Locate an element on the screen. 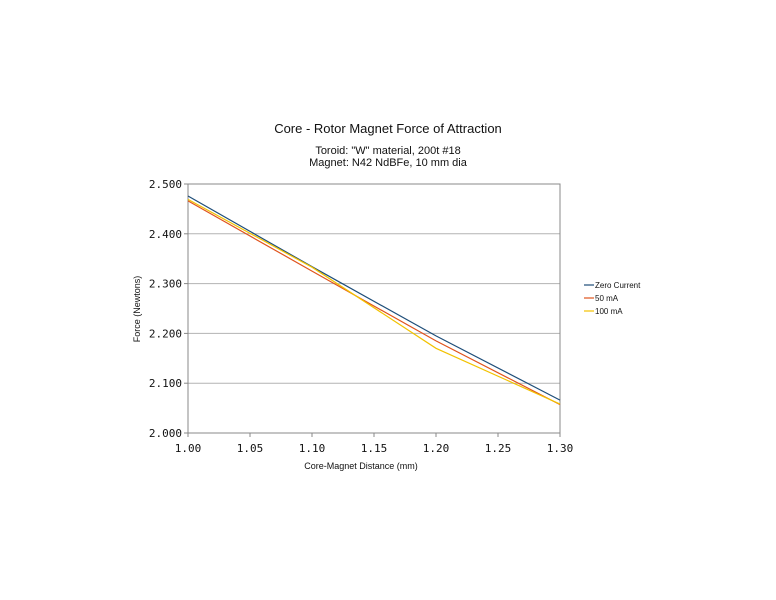 Image resolution: width=776 pixels, height=600 pixels. y-tick-label: 2.000 is located at coordinates (165, 433).